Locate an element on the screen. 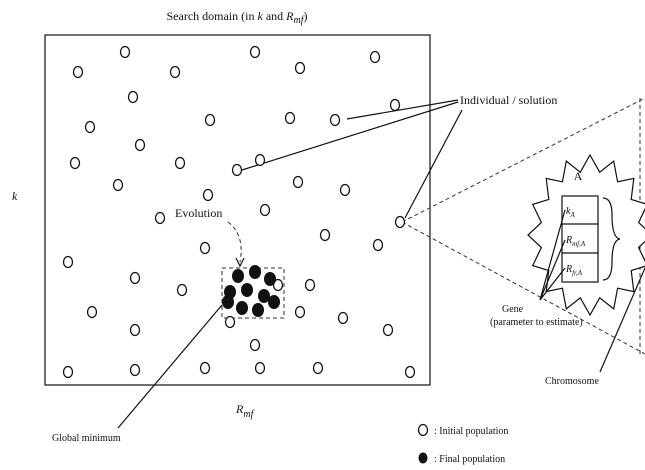 This screenshot has height=470, width=645. chromosome-box is located at coordinates (580, 239).